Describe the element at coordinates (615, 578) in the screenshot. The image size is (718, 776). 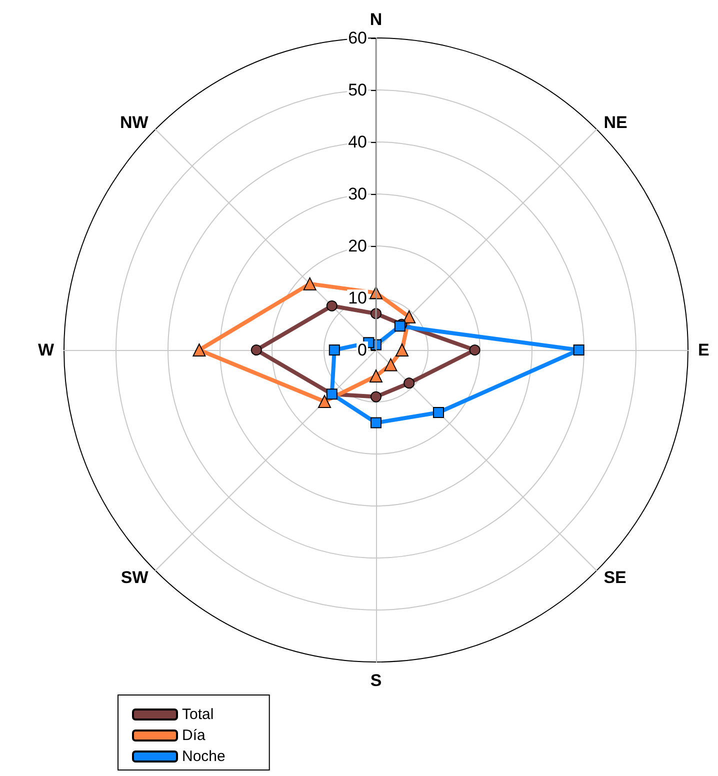
I see `spoke-label: SE` at that location.